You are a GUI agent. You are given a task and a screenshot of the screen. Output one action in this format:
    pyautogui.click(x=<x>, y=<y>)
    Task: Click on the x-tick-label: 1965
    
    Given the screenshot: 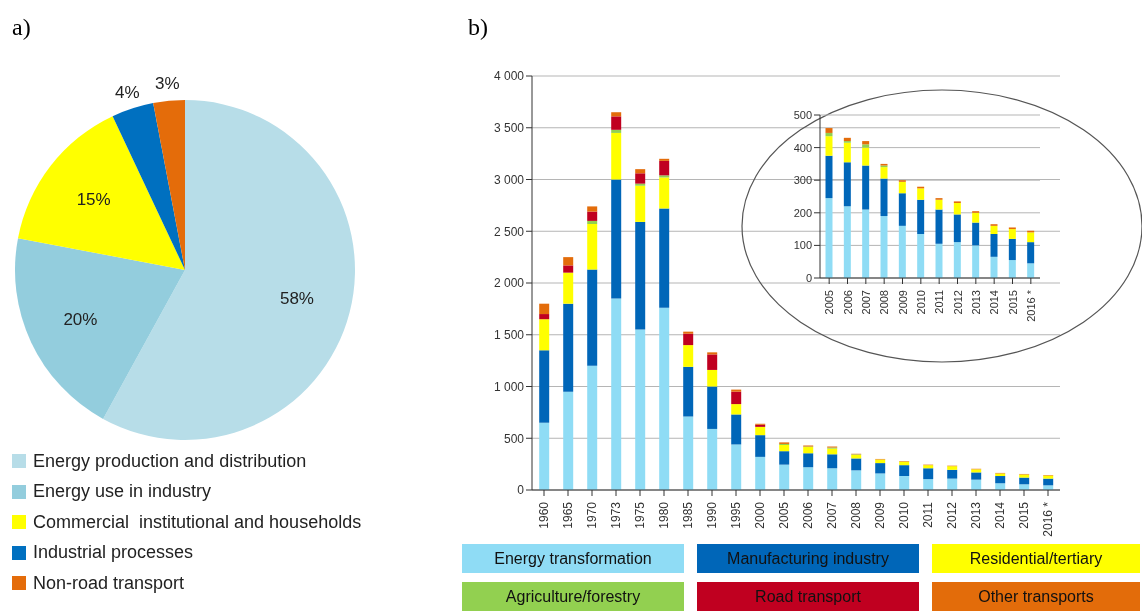 What is the action you would take?
    pyautogui.click(x=568, y=515)
    